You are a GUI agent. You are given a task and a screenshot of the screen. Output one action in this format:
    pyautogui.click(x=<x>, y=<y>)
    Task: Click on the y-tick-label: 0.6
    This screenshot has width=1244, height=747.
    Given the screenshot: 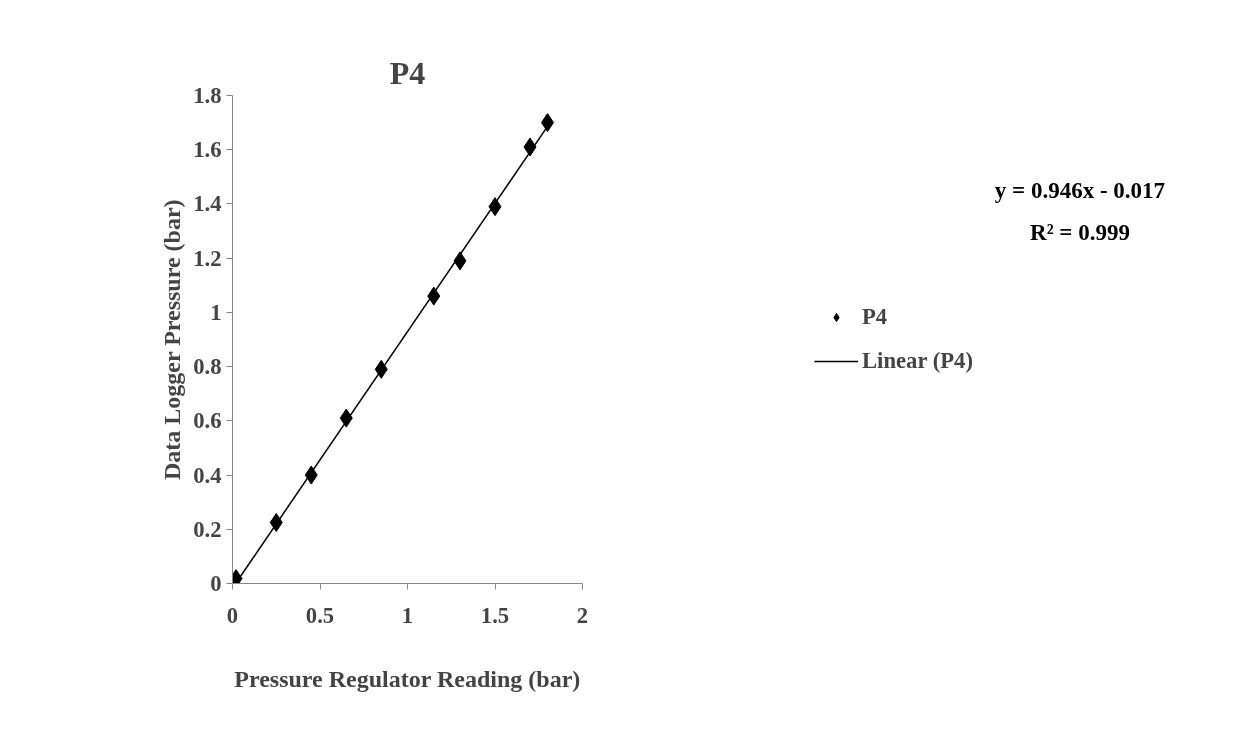 What is the action you would take?
    pyautogui.click(x=207, y=421)
    